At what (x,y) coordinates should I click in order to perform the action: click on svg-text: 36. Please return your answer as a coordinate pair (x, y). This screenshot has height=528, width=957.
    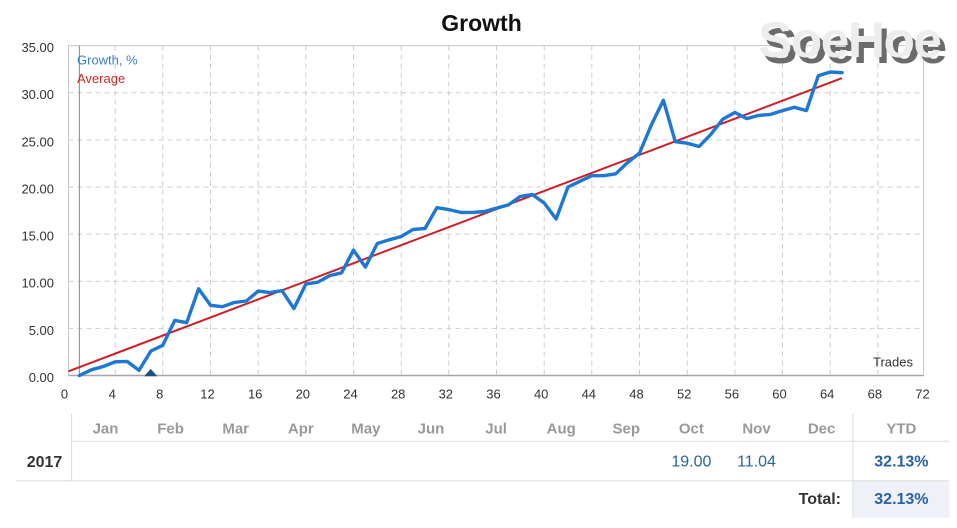
    Looking at the image, I should click on (493, 394).